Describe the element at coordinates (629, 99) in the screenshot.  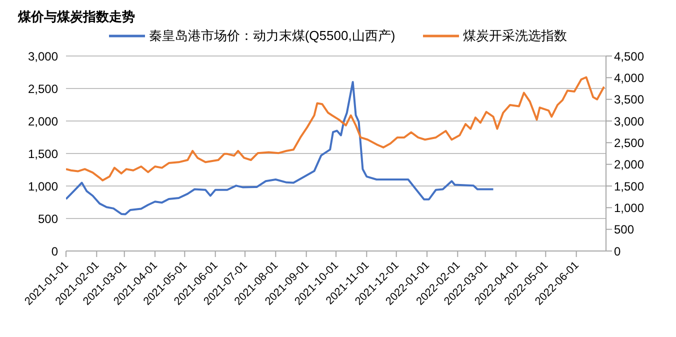
I see `y2-tick-label: 3,500` at that location.